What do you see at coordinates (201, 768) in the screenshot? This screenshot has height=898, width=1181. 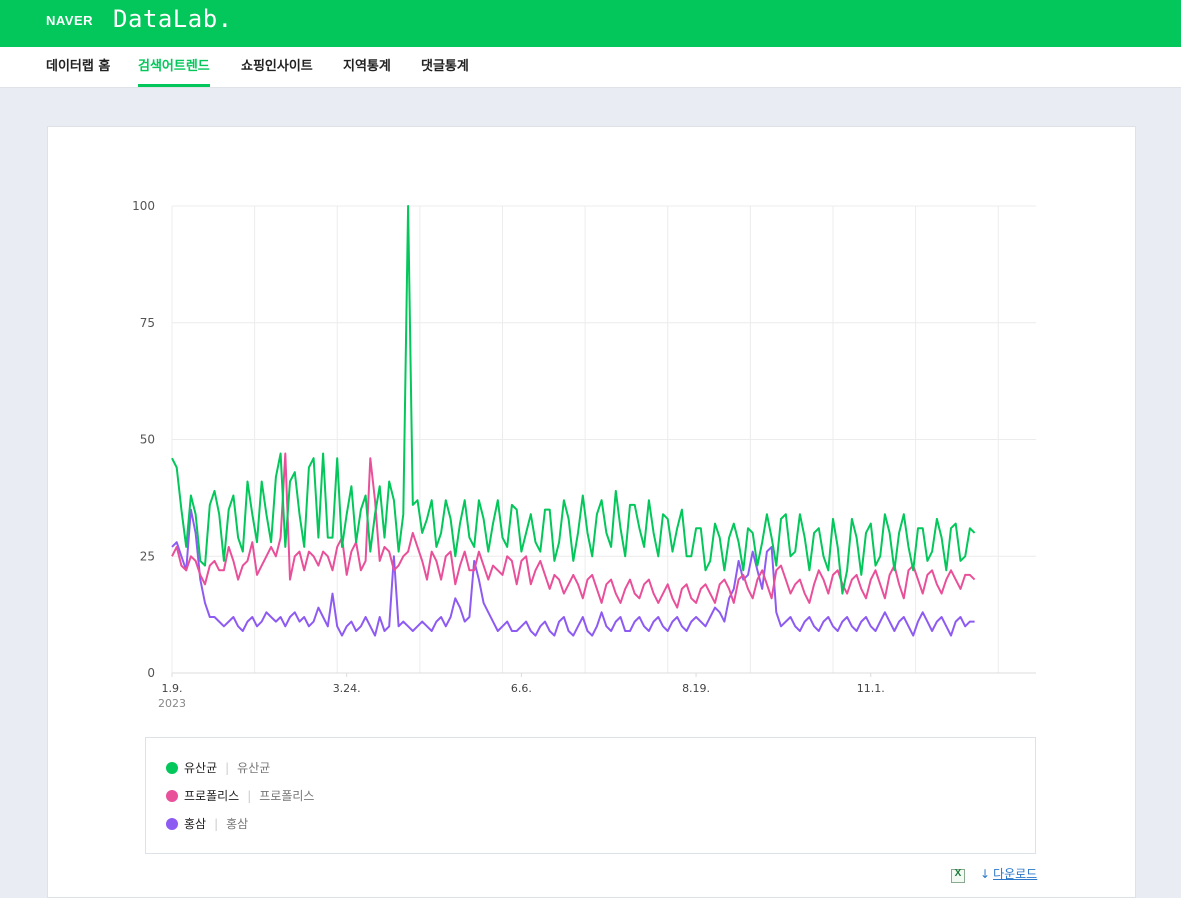 I see `legend-item-name: 유산균` at bounding box center [201, 768].